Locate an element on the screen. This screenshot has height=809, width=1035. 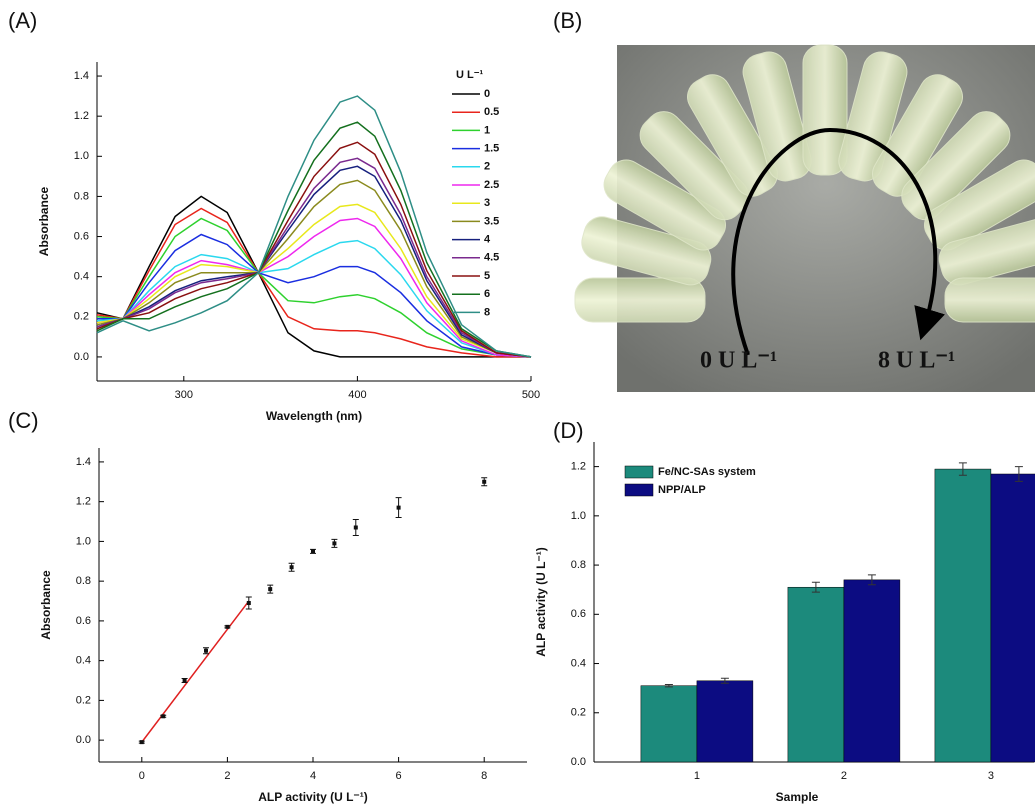
legend-label: 4 is located at coordinates (487, 240).